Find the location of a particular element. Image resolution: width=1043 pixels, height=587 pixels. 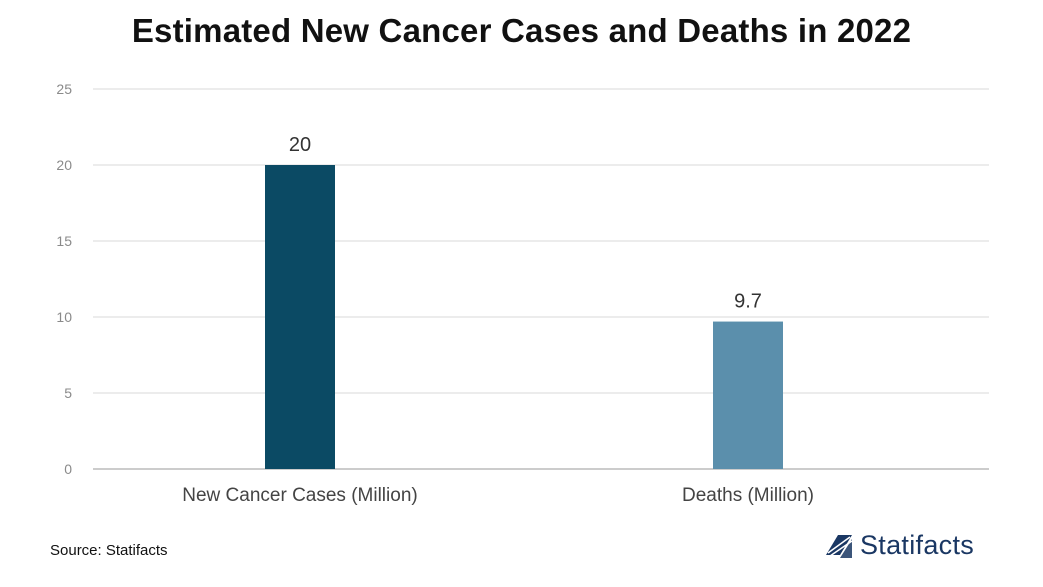

logo-text: Statifacts is located at coordinates (917, 545).